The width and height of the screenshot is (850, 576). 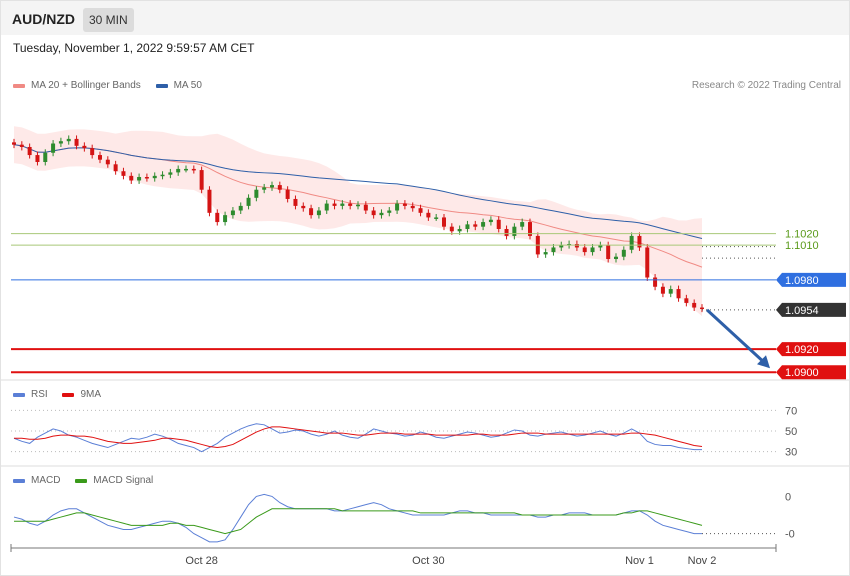 I want to click on macd-legend-label: MACD, so click(x=46, y=480).